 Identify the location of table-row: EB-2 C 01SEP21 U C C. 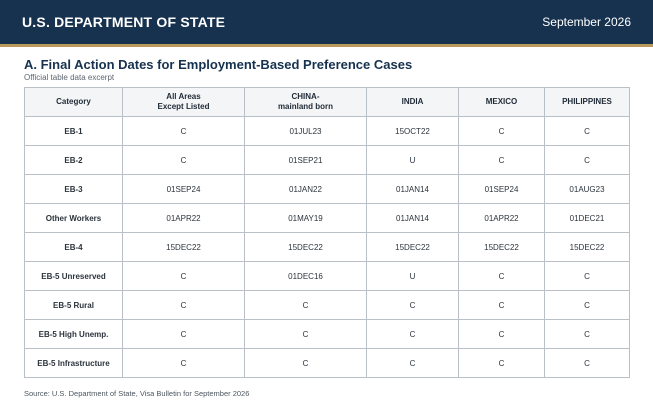
(327, 160).